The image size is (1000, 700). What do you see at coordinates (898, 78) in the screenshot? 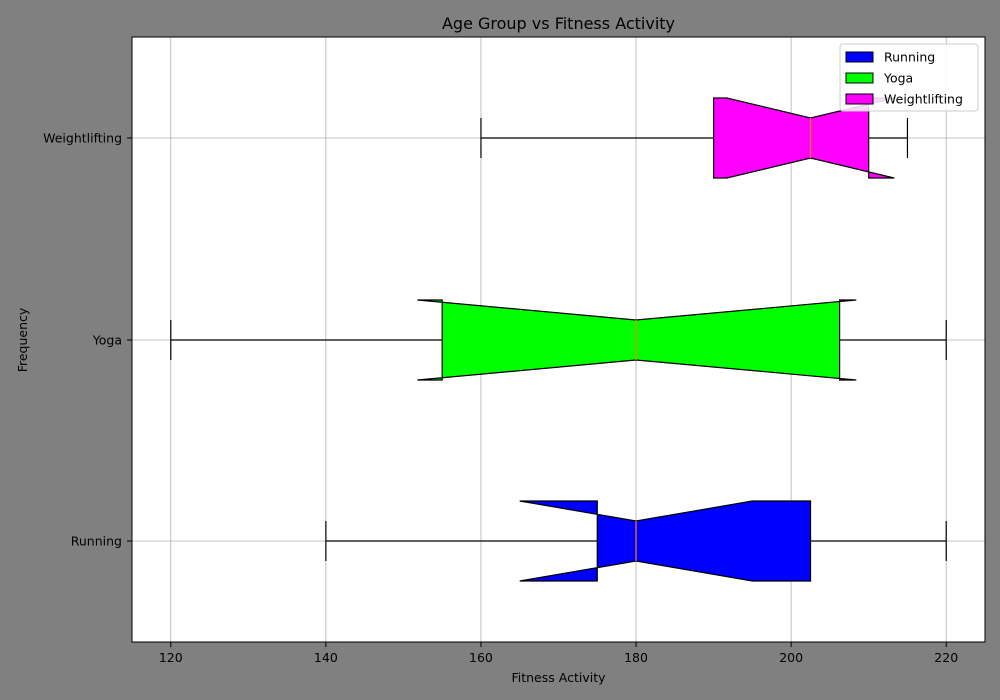
I see `legend-label-yoga: Yoga` at bounding box center [898, 78].